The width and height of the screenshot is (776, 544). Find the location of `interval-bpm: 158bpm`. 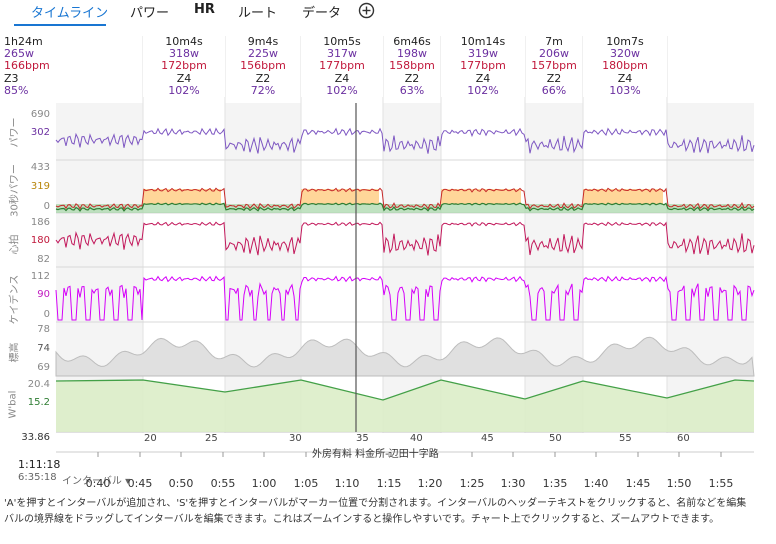

interval-bpm: 158bpm is located at coordinates (412, 66).